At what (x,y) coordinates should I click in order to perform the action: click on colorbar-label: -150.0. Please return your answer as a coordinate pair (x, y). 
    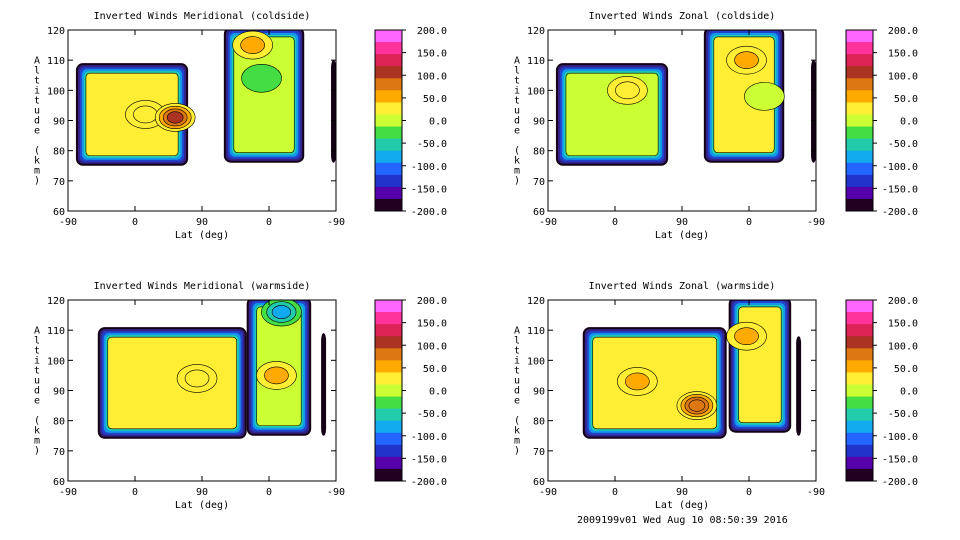
    Looking at the image, I should click on (429, 189).